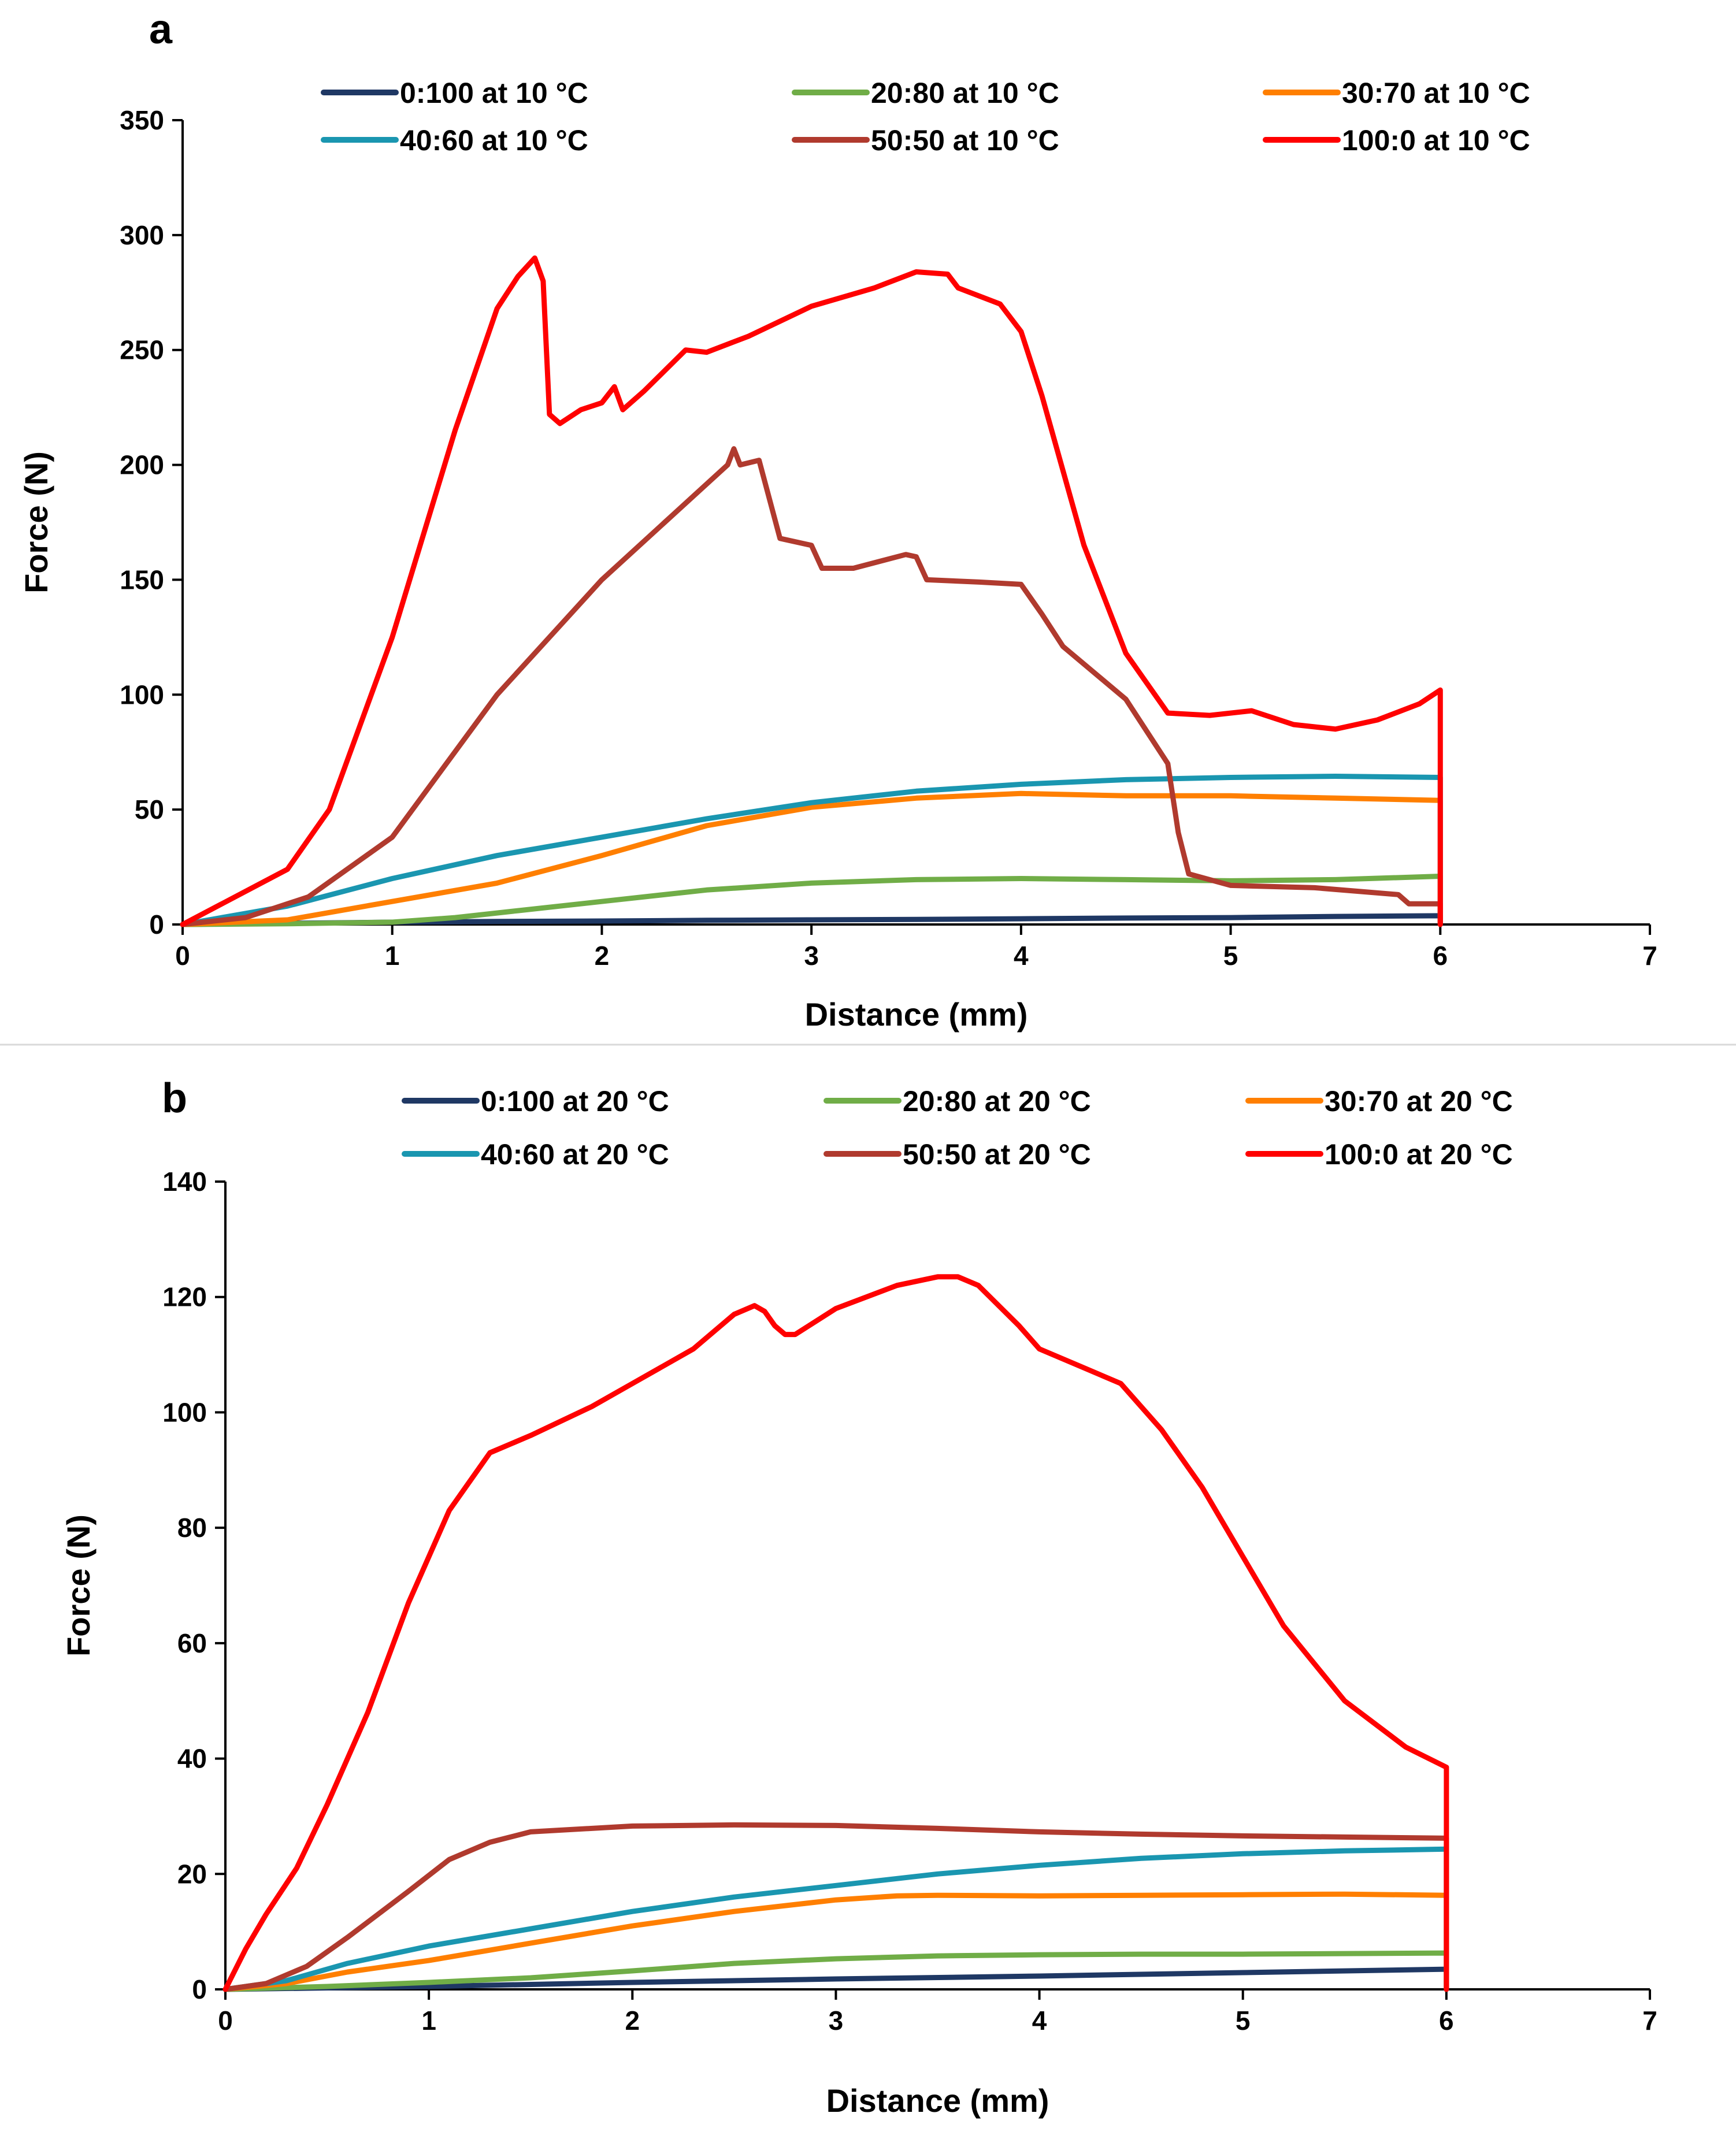  What do you see at coordinates (494, 140) in the screenshot?
I see `legend-label: 40:60 at 10 °C` at bounding box center [494, 140].